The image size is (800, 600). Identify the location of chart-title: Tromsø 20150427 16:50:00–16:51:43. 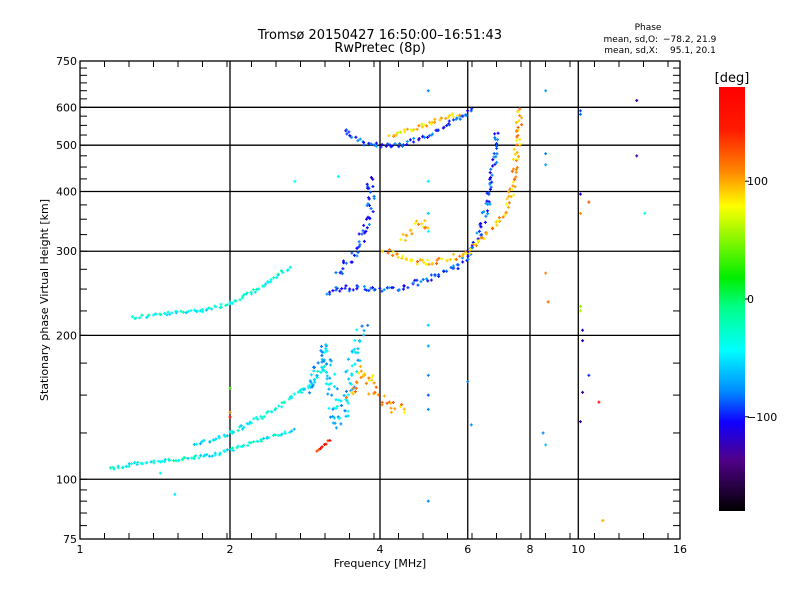
(379, 35).